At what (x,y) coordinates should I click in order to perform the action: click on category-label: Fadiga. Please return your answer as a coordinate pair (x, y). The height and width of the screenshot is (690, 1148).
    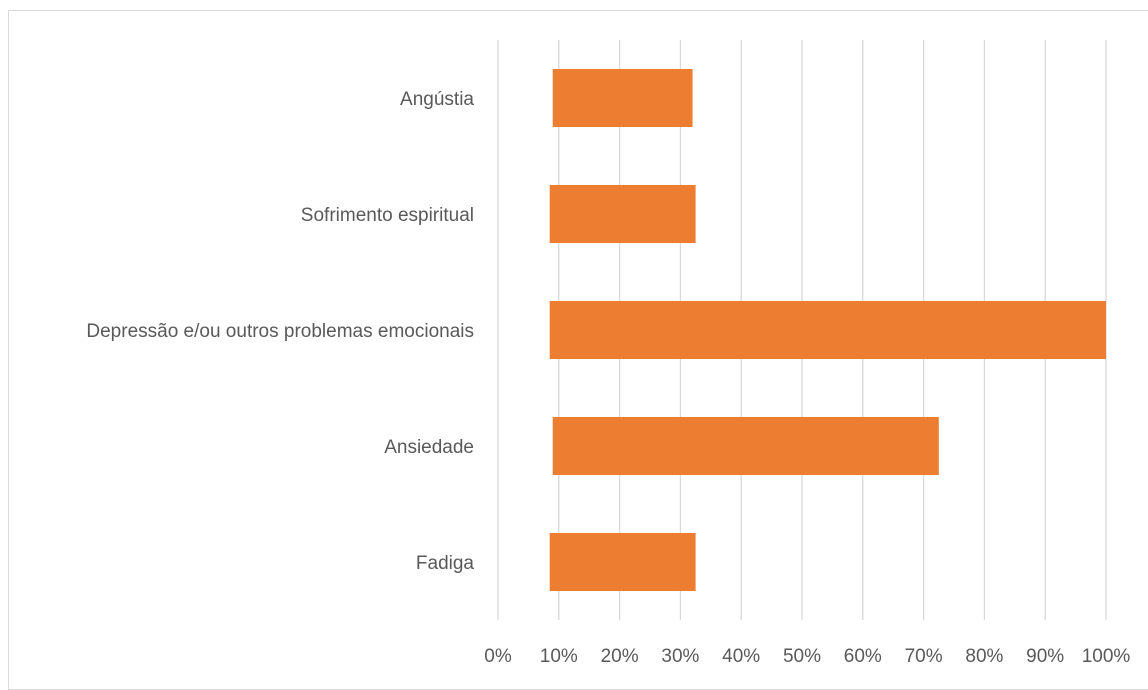
    Looking at the image, I should click on (445, 563).